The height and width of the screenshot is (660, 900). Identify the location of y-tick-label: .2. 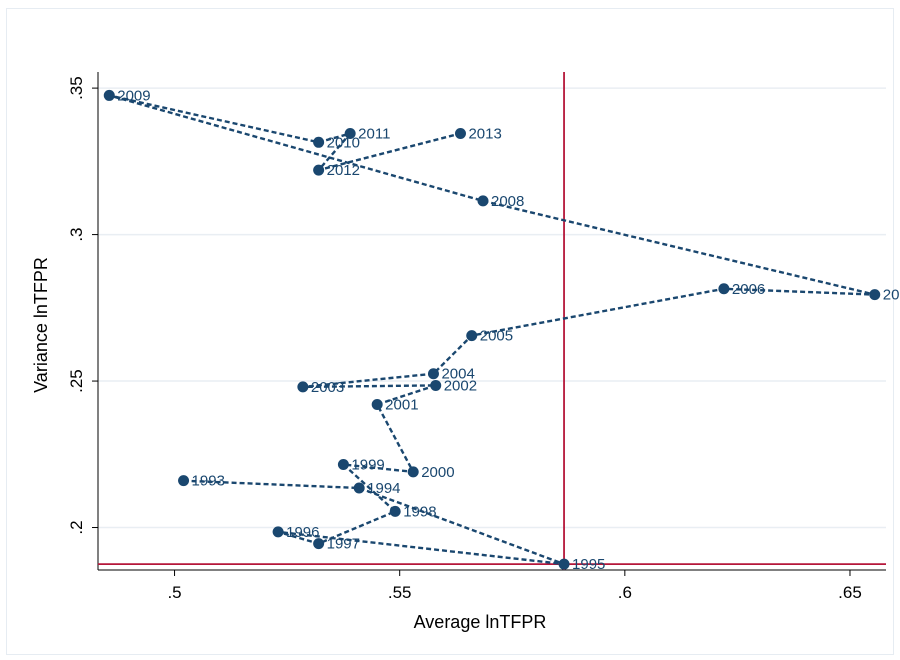
(76, 527).